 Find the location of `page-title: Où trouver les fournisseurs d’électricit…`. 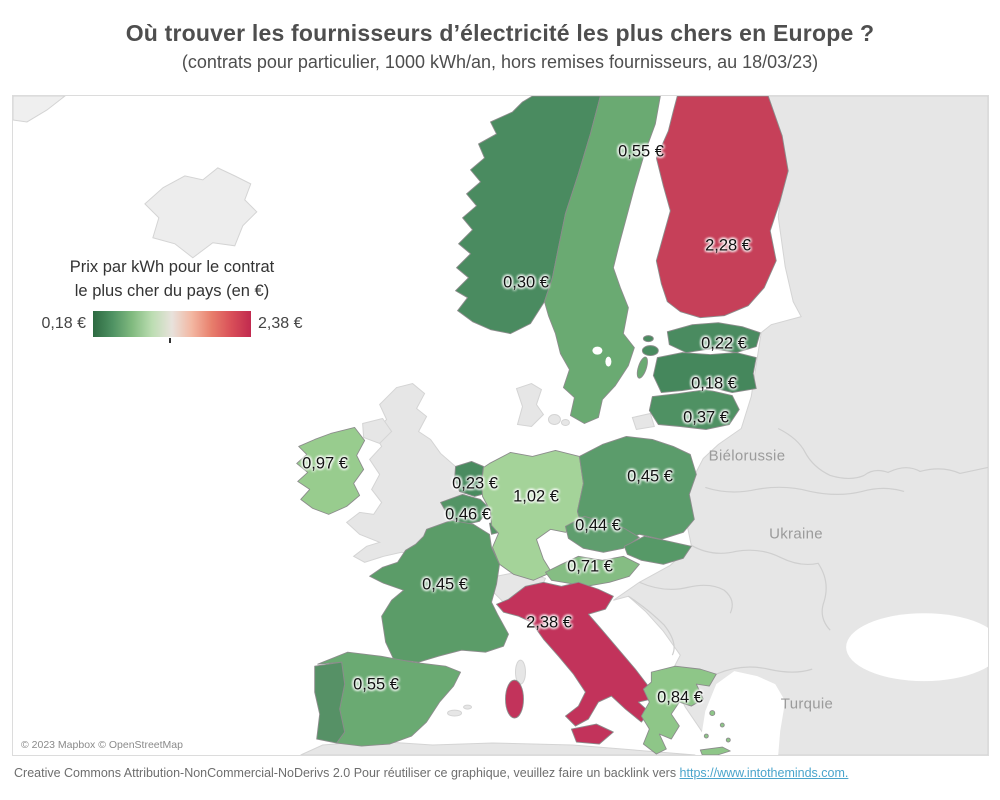

page-title: Où trouver les fournisseurs d’électricit… is located at coordinates (500, 33).